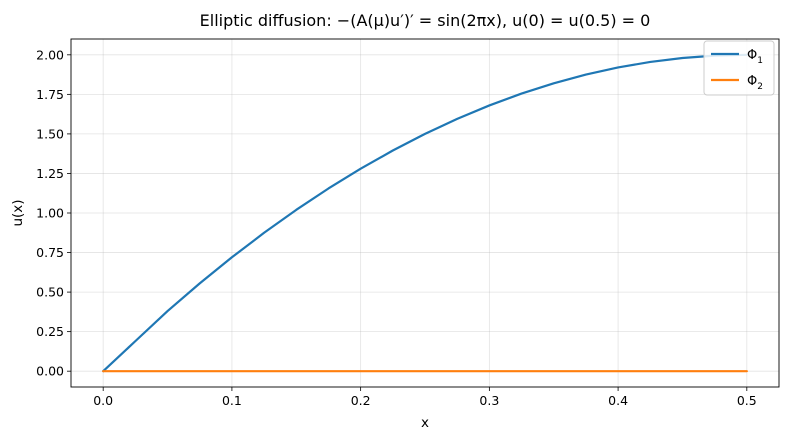 The image size is (790, 440). Describe the element at coordinates (18, 212) in the screenshot. I see `y-axis-label: u(x)` at that location.